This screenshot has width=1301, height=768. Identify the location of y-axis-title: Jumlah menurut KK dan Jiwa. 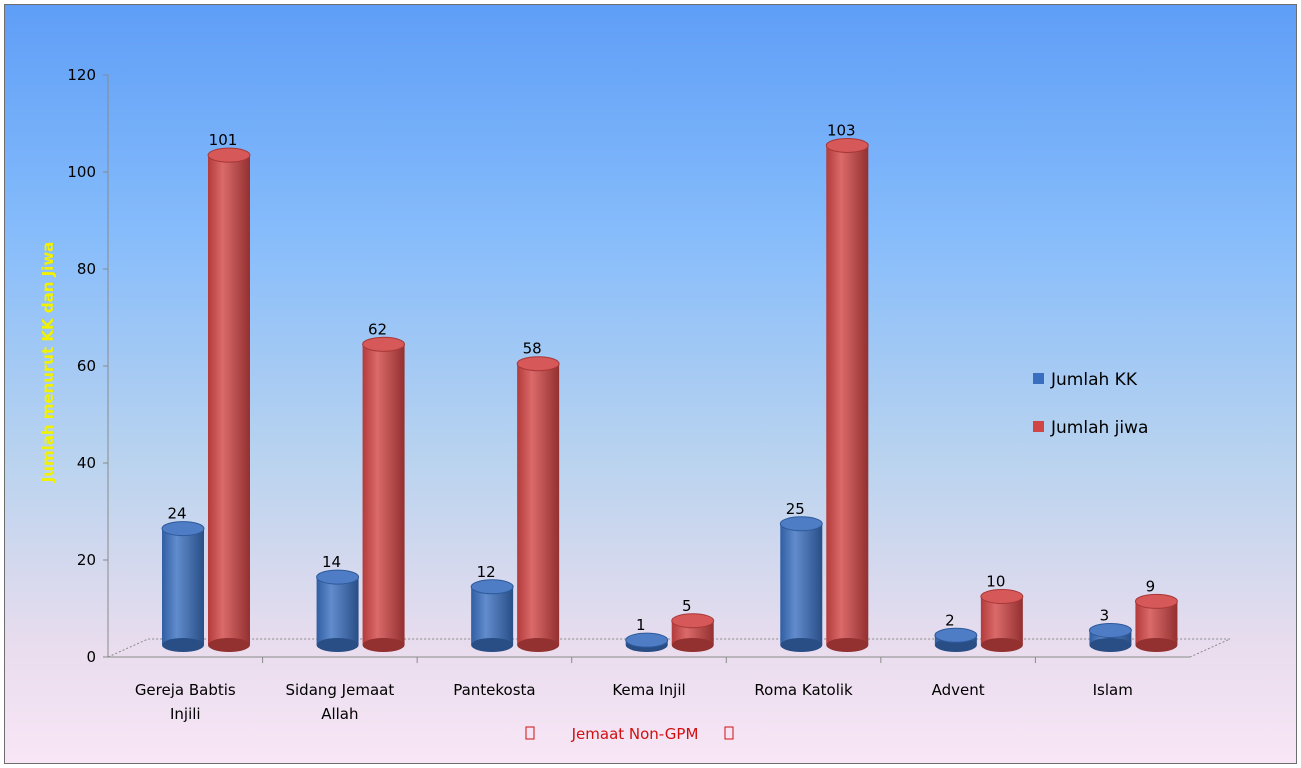
(48, 363).